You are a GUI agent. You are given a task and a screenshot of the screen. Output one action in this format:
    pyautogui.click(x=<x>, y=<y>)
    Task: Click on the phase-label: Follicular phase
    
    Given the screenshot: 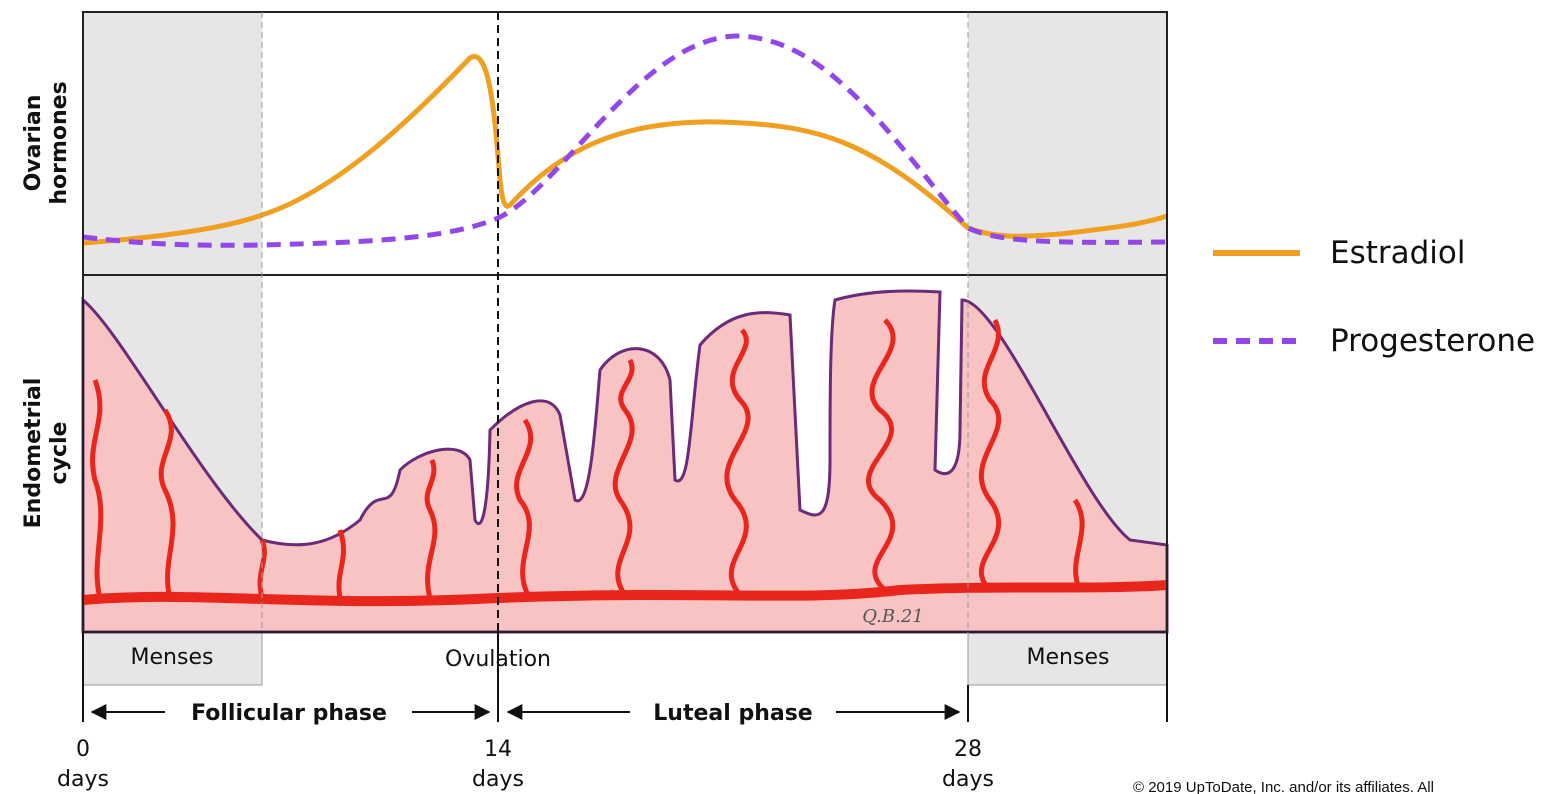 What is the action you would take?
    pyautogui.click(x=289, y=713)
    